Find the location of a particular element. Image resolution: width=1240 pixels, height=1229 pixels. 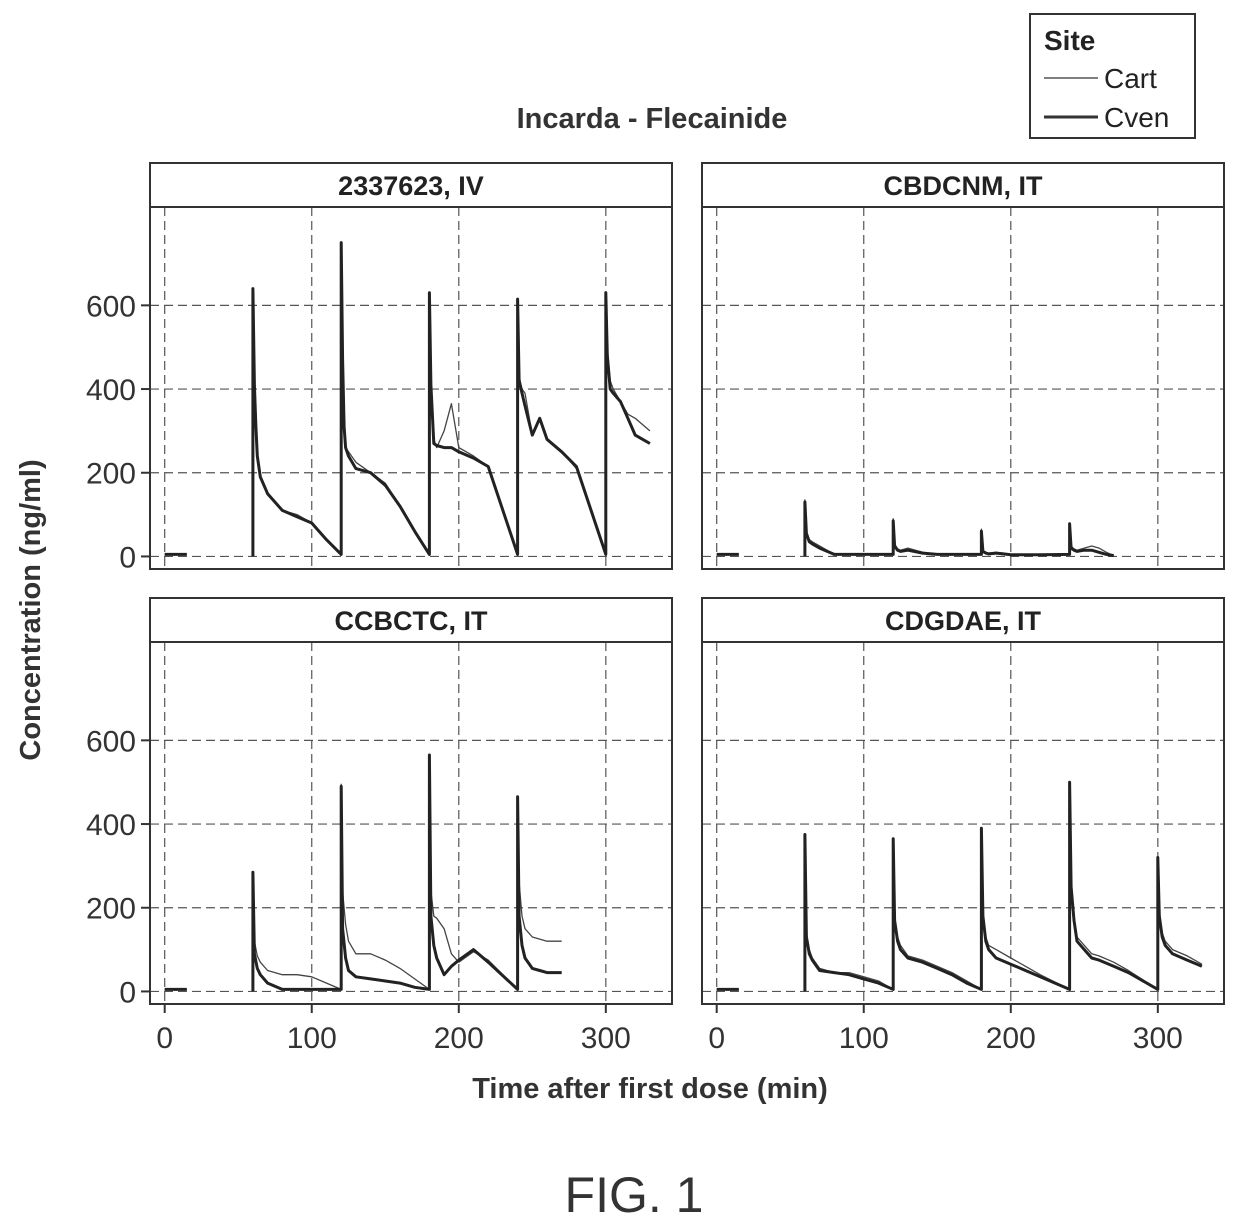

legend-title: Site is located at coordinates (1069, 40).